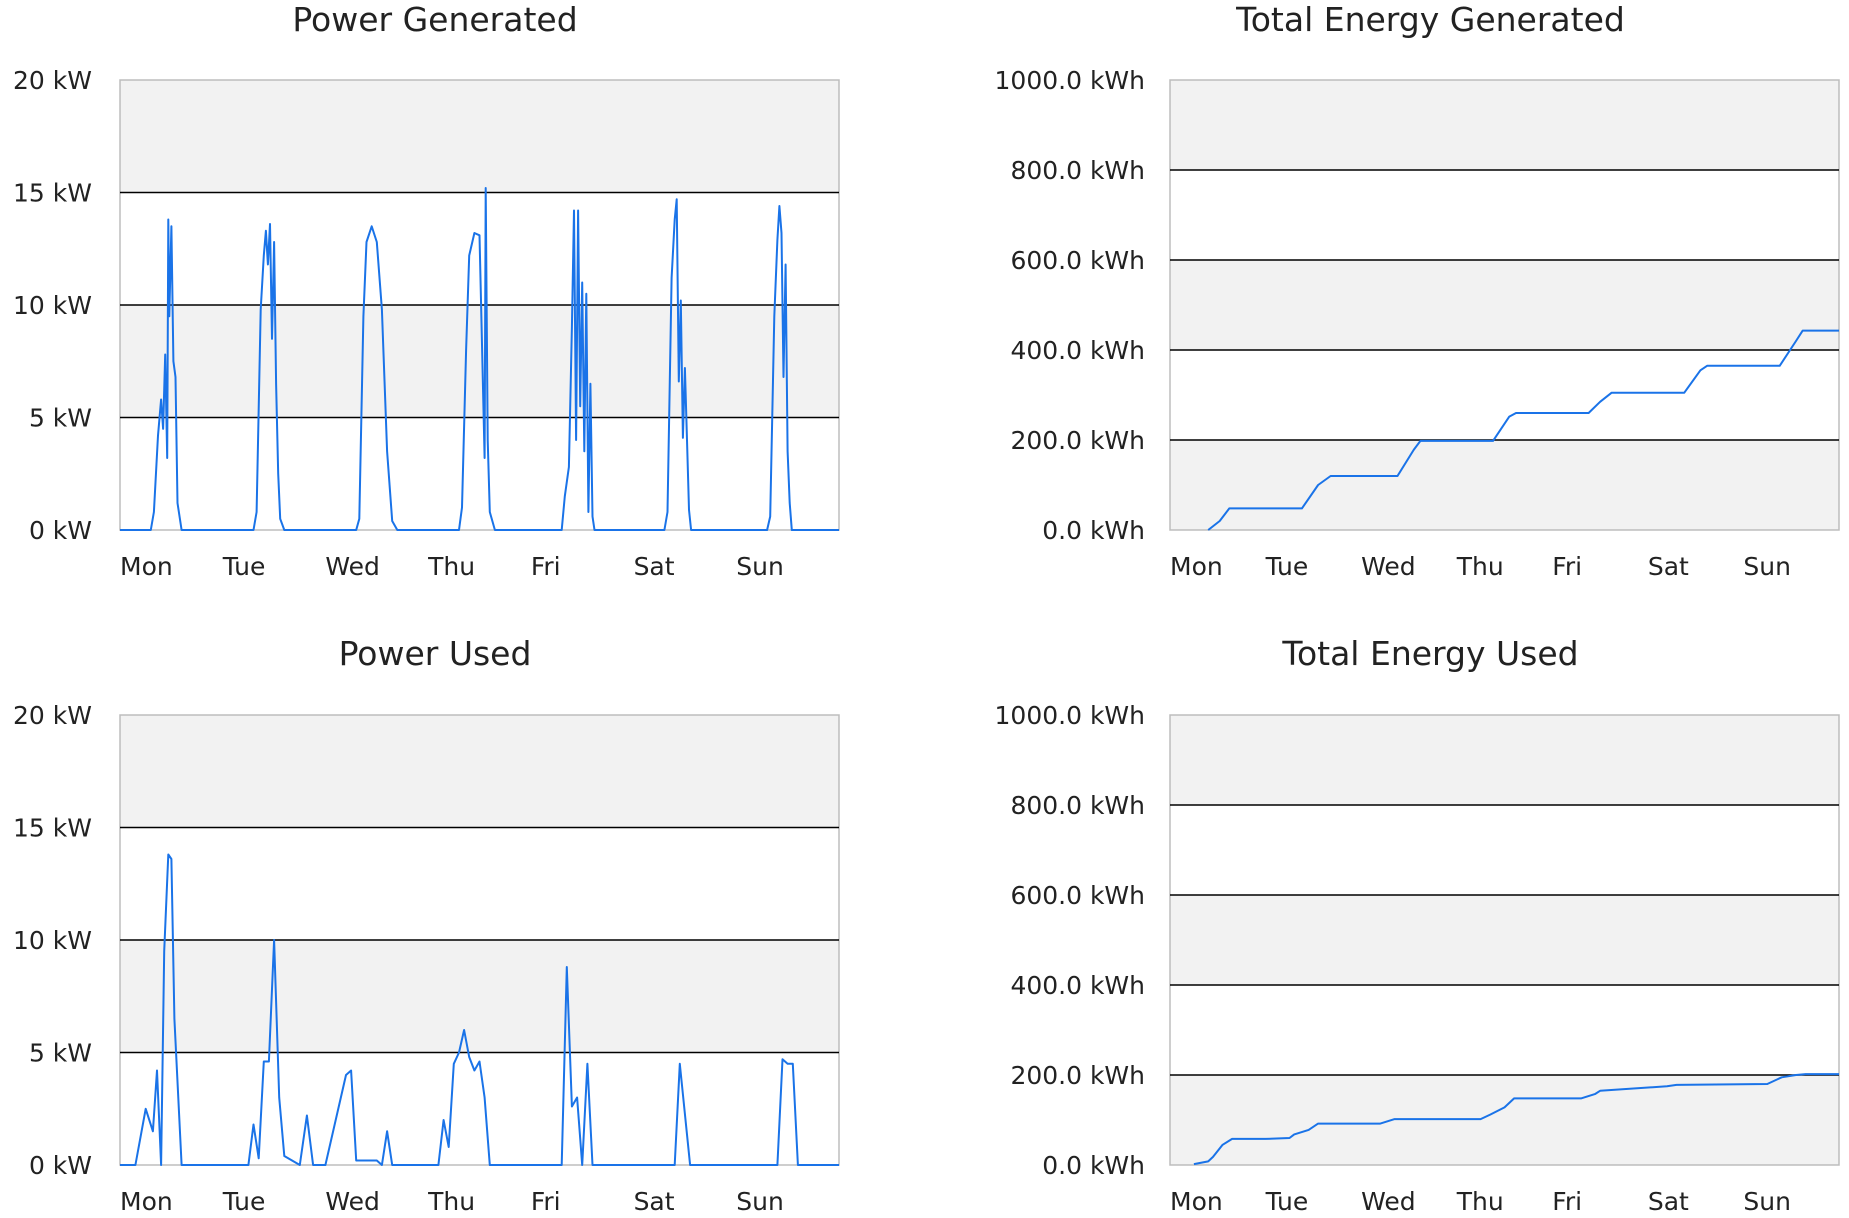 The height and width of the screenshot is (1218, 1849). I want to click on chart-title: Power Generated, so click(435, 19).